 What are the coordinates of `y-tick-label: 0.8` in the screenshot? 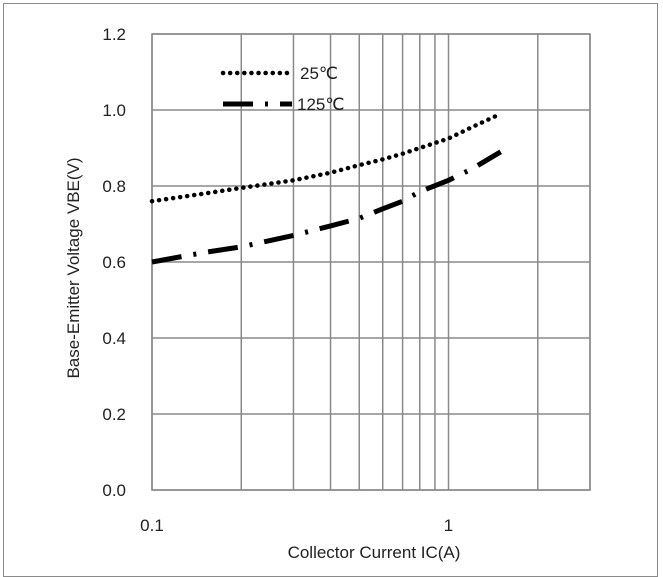 It's located at (114, 186).